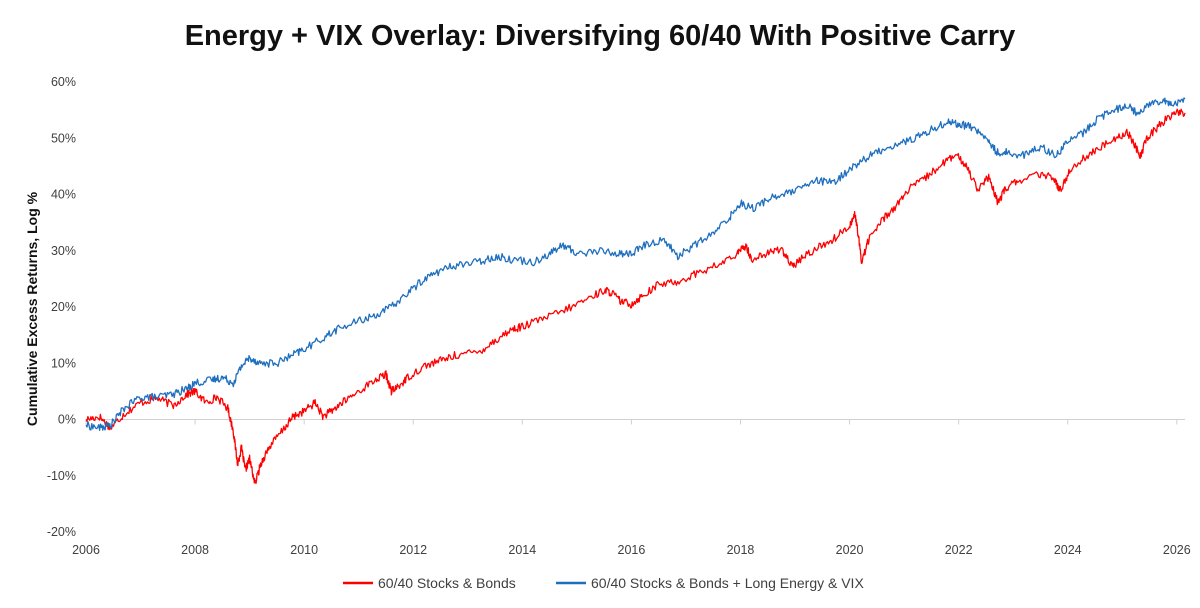  What do you see at coordinates (1068, 550) in the screenshot?
I see `x-tick-label: 2024` at bounding box center [1068, 550].